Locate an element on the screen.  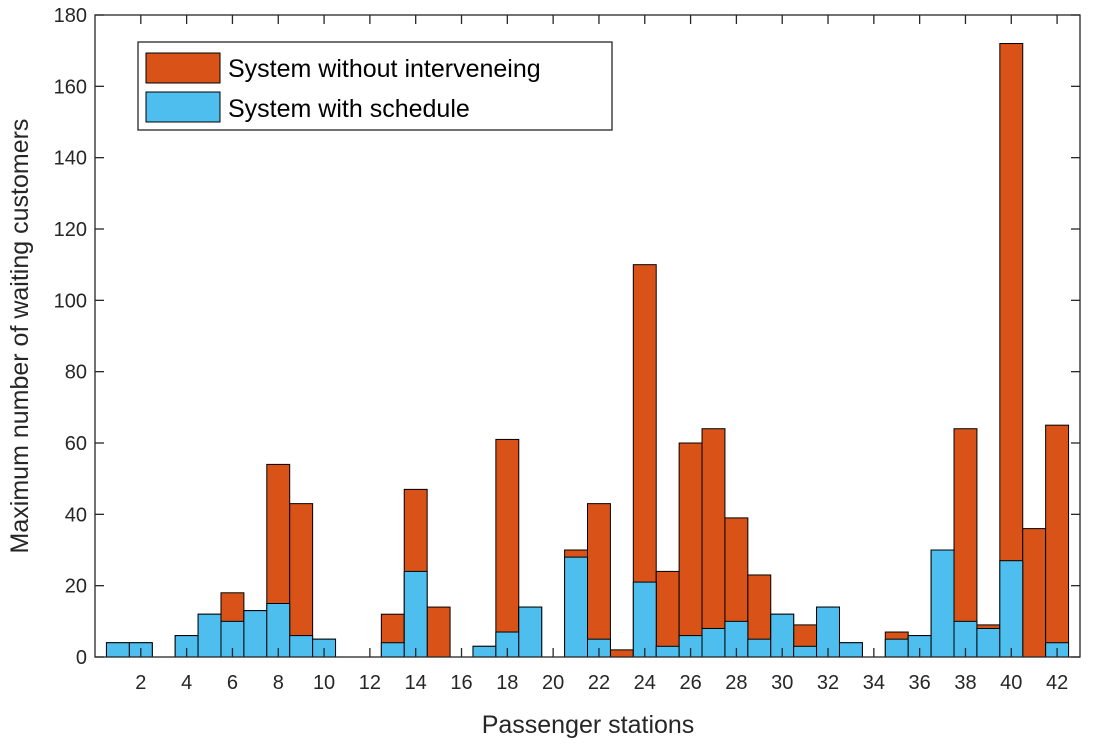
y-tick-label: 140 is located at coordinates (70, 159).